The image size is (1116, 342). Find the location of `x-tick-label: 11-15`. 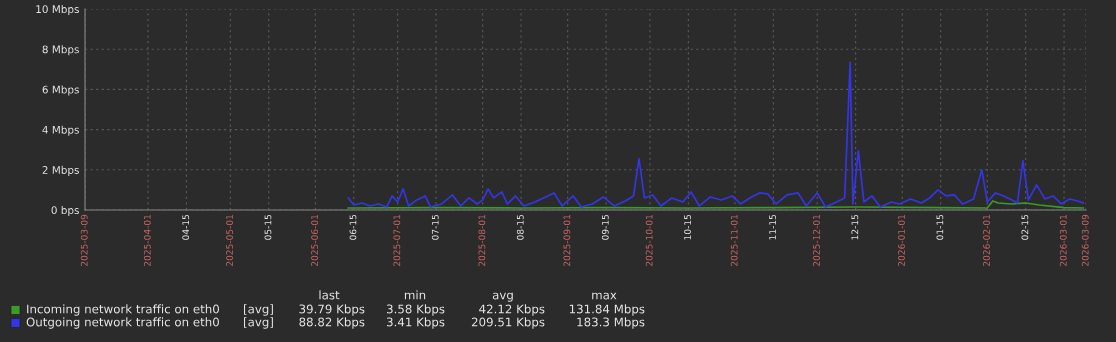

x-tick-label: 11-15 is located at coordinates (772, 227).